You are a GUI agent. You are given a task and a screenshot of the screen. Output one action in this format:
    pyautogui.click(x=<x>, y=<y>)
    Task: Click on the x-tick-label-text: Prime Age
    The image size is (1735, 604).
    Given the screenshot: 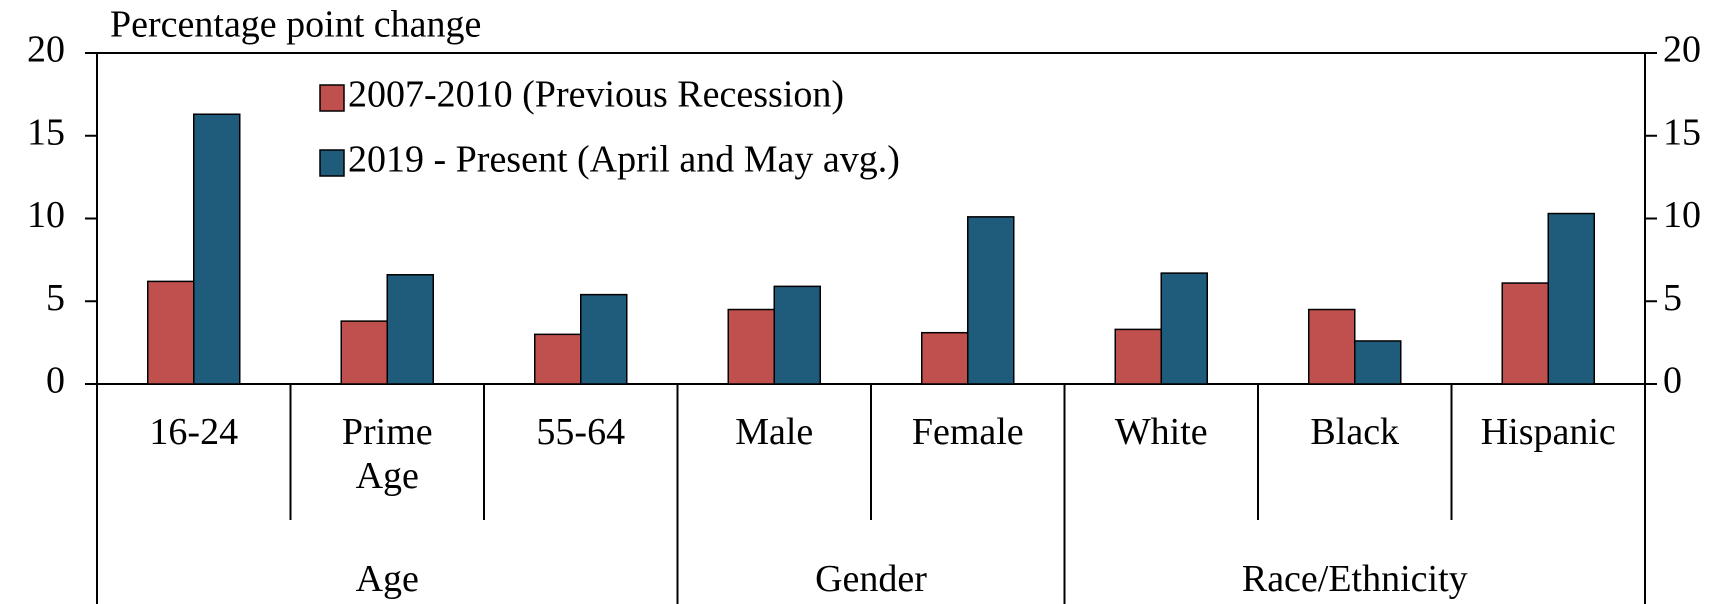 What is the action you would take?
    pyautogui.click(x=387, y=454)
    